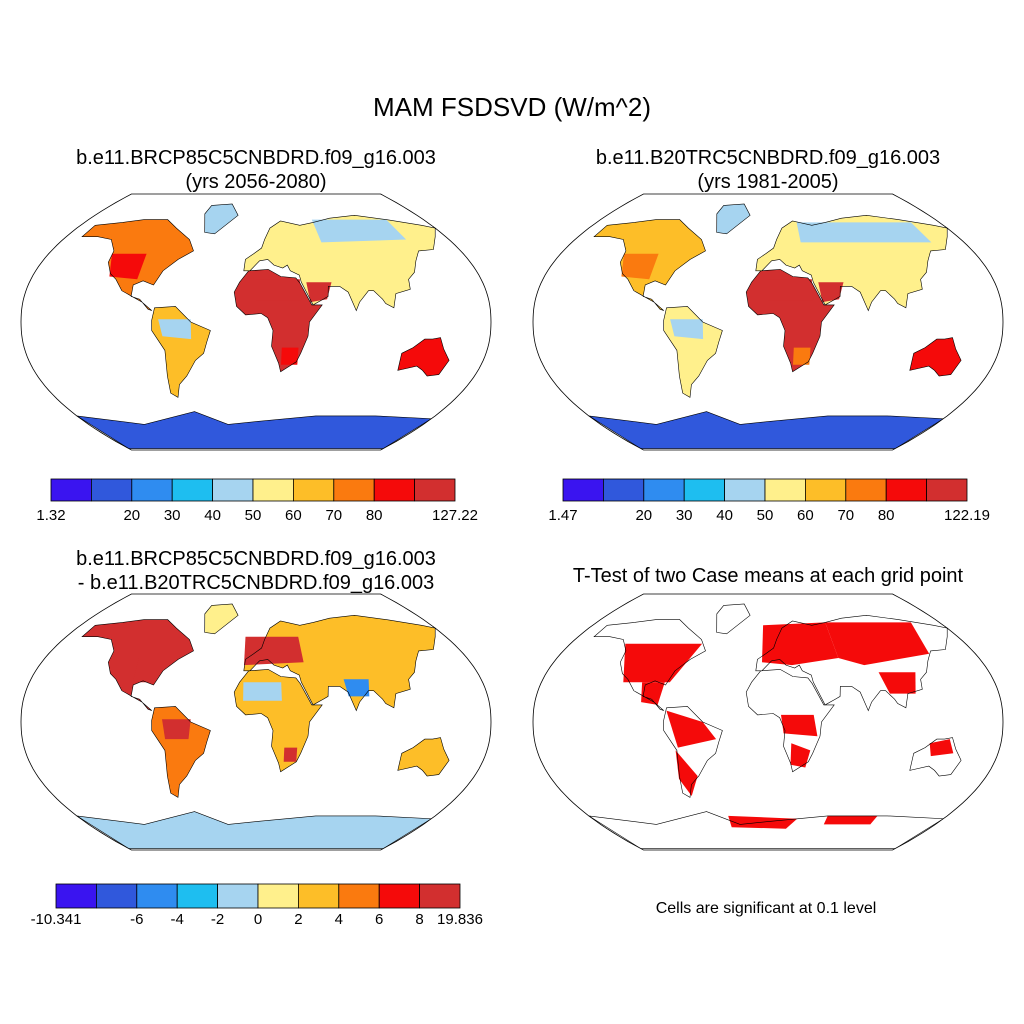 The height and width of the screenshot is (1024, 1024). Describe the element at coordinates (846, 515) in the screenshot. I see `colorbar-tick-label: 70` at that location.